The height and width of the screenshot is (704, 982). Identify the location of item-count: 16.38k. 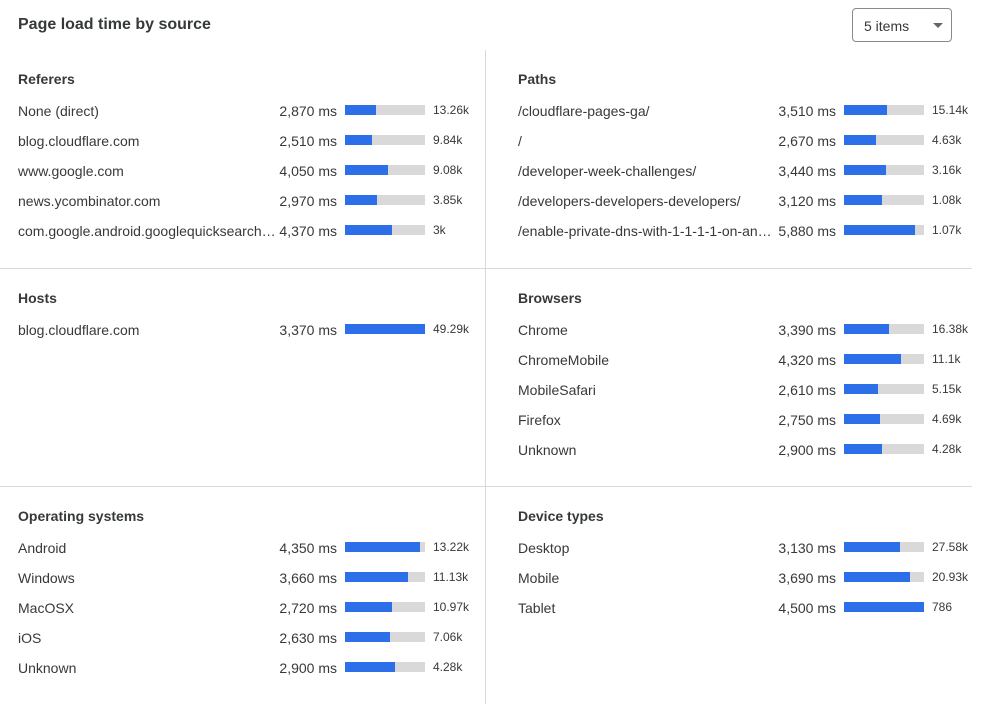
(950, 329).